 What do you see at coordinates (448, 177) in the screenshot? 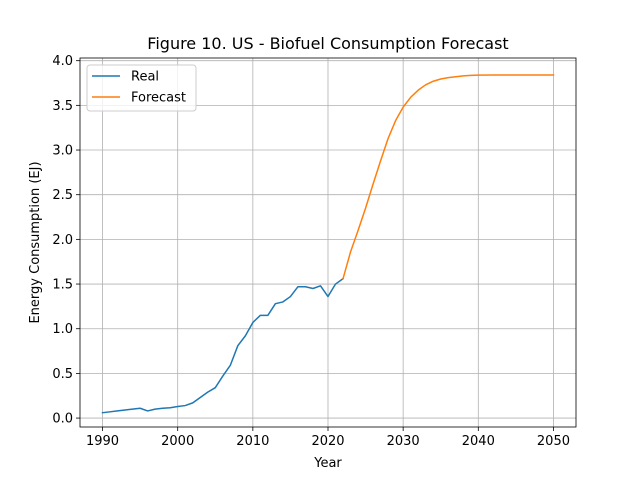
I see `series-line-forecast` at bounding box center [448, 177].